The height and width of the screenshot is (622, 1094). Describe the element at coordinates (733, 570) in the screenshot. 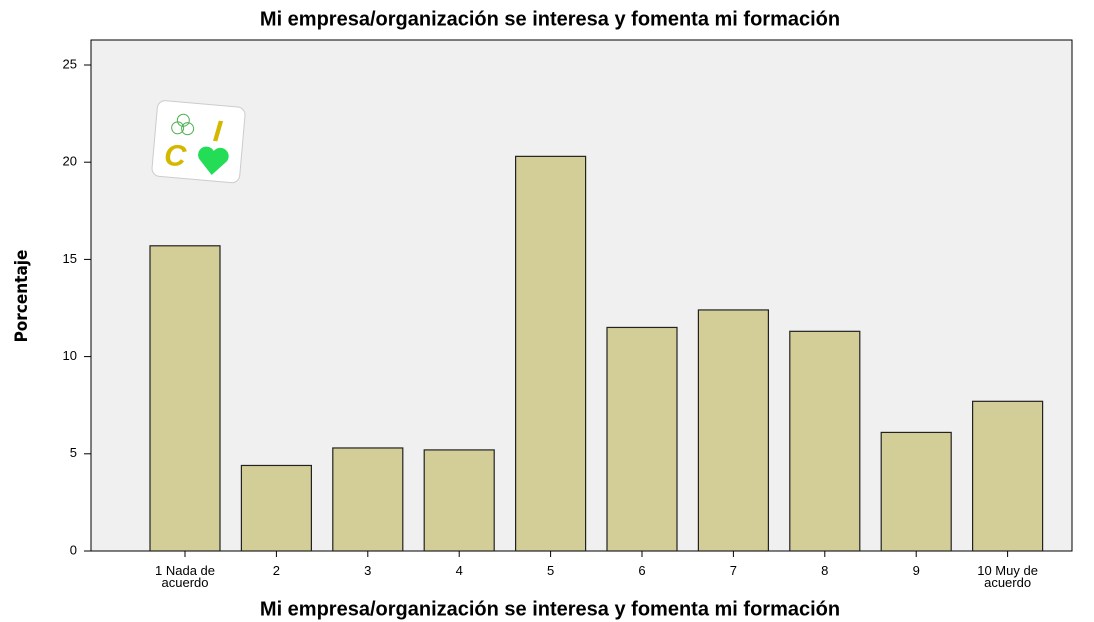

I see `x-tick-label: 7` at that location.